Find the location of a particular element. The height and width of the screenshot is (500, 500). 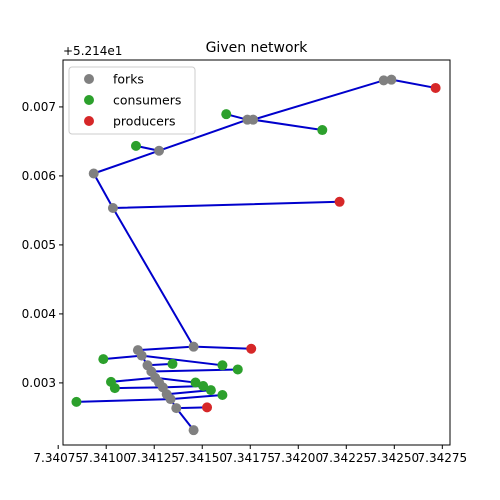

chart-title: Given network is located at coordinates (257, 48).